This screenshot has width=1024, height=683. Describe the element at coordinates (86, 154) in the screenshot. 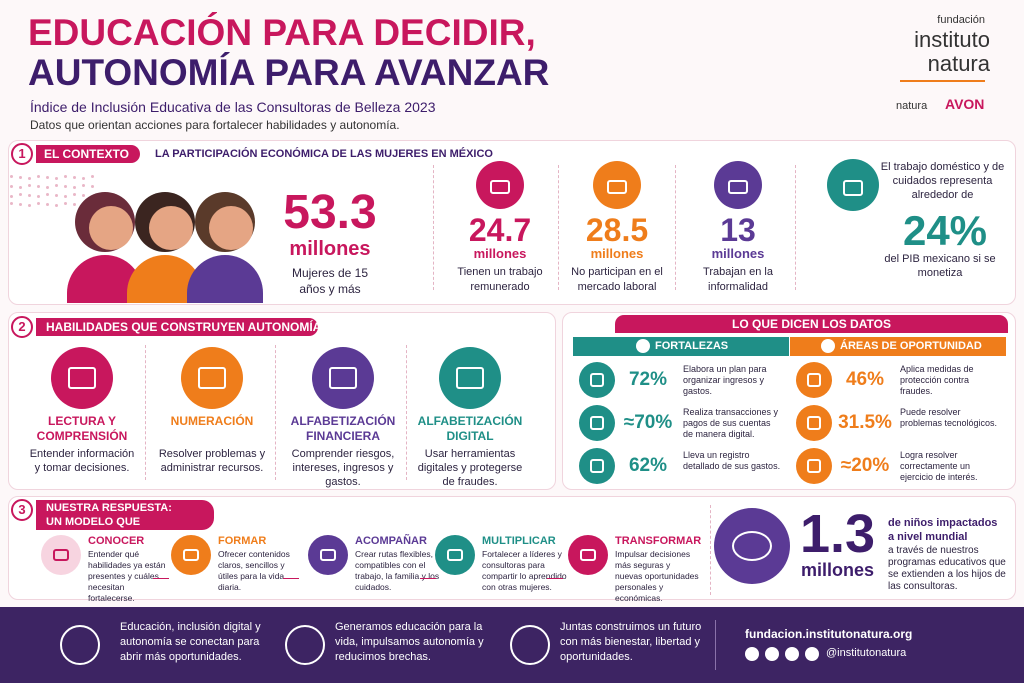

I see `section-title: EL CONTEXTO` at that location.